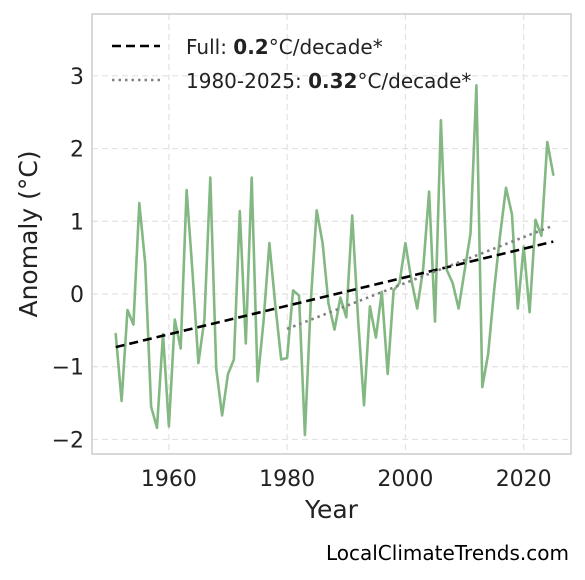  What do you see at coordinates (331, 509) in the screenshot?
I see `x-axis-label: Year` at bounding box center [331, 509].